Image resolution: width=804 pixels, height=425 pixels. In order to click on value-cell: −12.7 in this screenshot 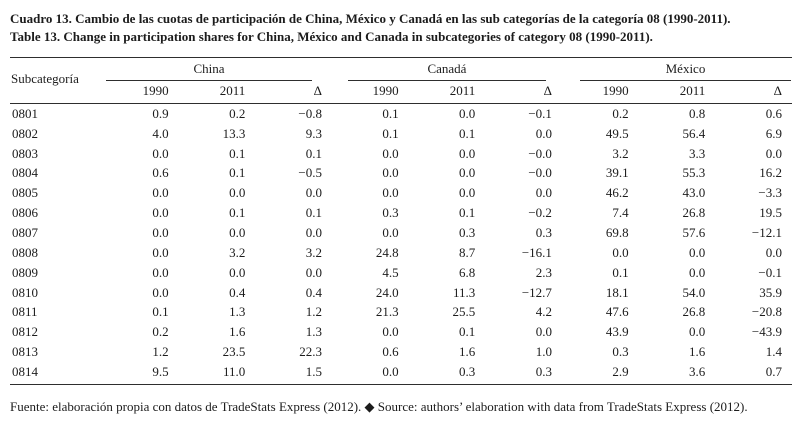, I will do `click(536, 292)`.